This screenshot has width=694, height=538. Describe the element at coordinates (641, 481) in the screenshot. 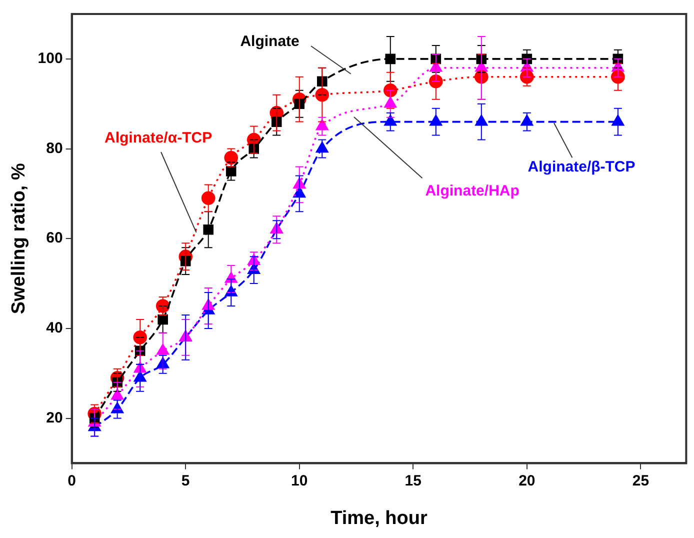

I see `x-tick-label: 25` at that location.